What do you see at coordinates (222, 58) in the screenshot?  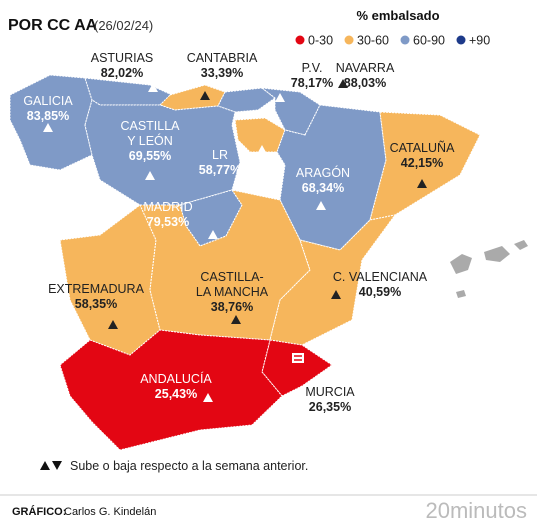 I see `region-name: CANTABRIA` at bounding box center [222, 58].